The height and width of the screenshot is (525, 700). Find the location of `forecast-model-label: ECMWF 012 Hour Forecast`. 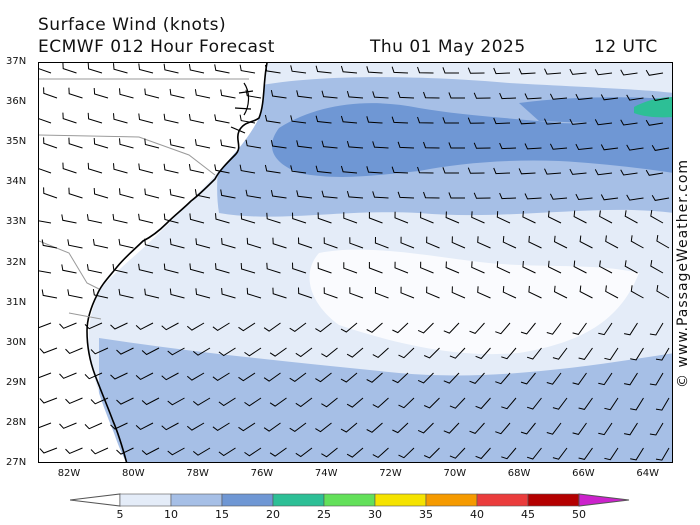

forecast-model-label: ECMWF 012 Hour Forecast is located at coordinates (156, 47).